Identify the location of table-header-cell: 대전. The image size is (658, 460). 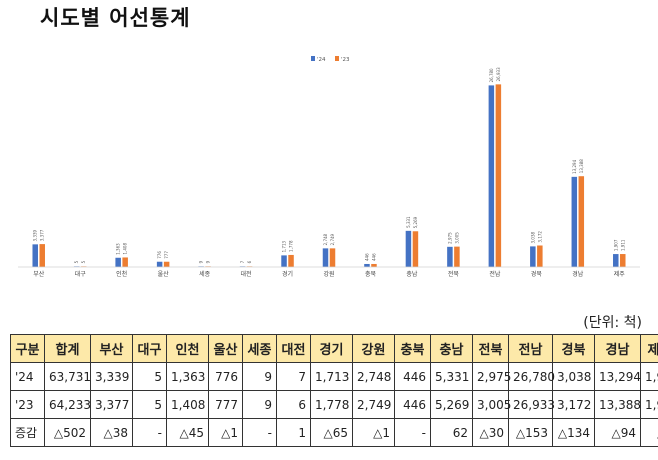
(293, 348).